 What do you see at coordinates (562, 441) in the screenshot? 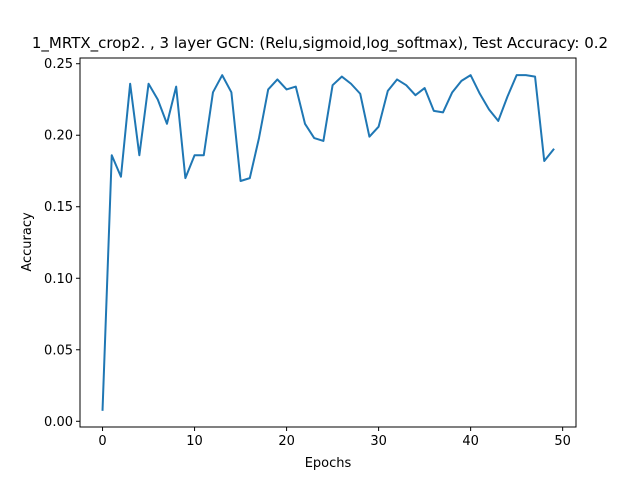
I see `x-tick-label: 50` at bounding box center [562, 441].